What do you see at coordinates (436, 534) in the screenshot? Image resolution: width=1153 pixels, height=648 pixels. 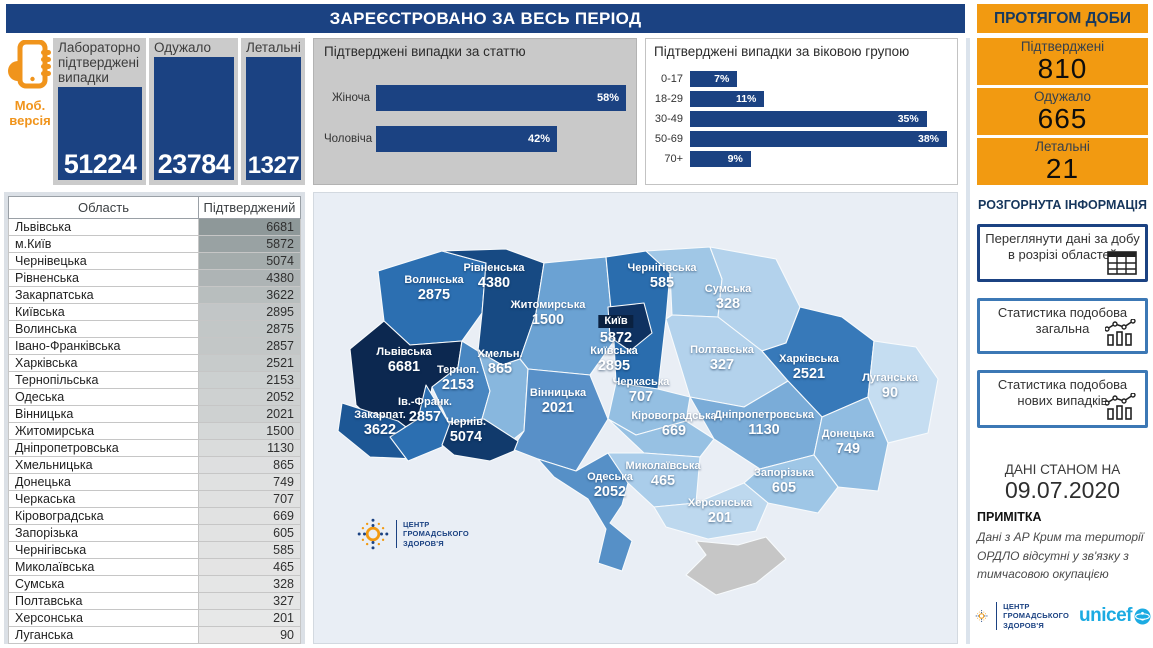 I see `watermark-text-line2: ГРОМАДСЬКОГО` at bounding box center [436, 534].